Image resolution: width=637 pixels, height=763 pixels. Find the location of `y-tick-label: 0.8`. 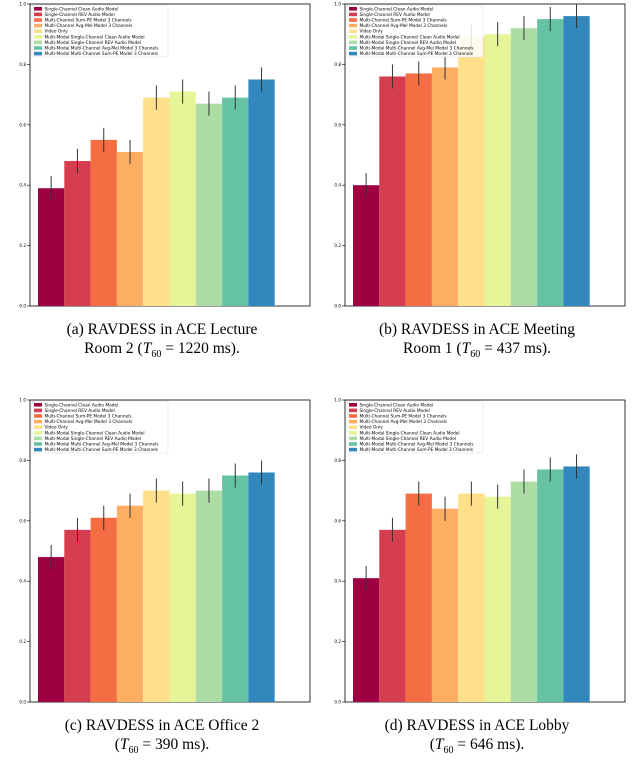

y-tick-label: 0.8 is located at coordinates (22, 64).